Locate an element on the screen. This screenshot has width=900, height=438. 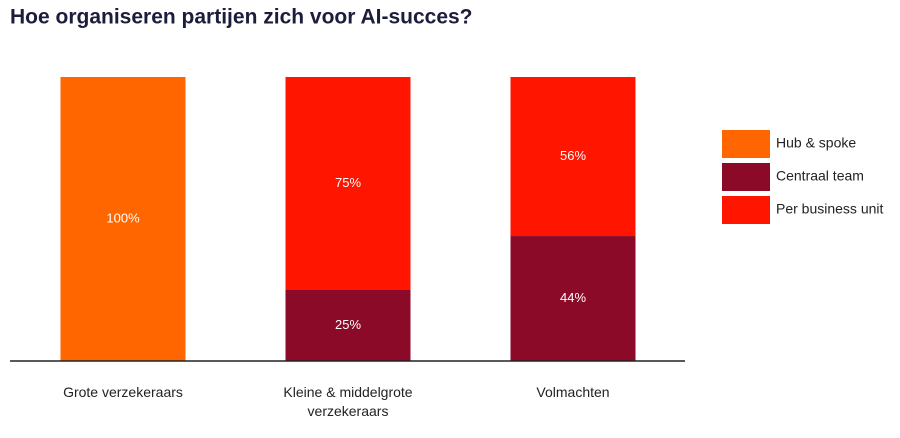
value-label: 100% is located at coordinates (123, 217).